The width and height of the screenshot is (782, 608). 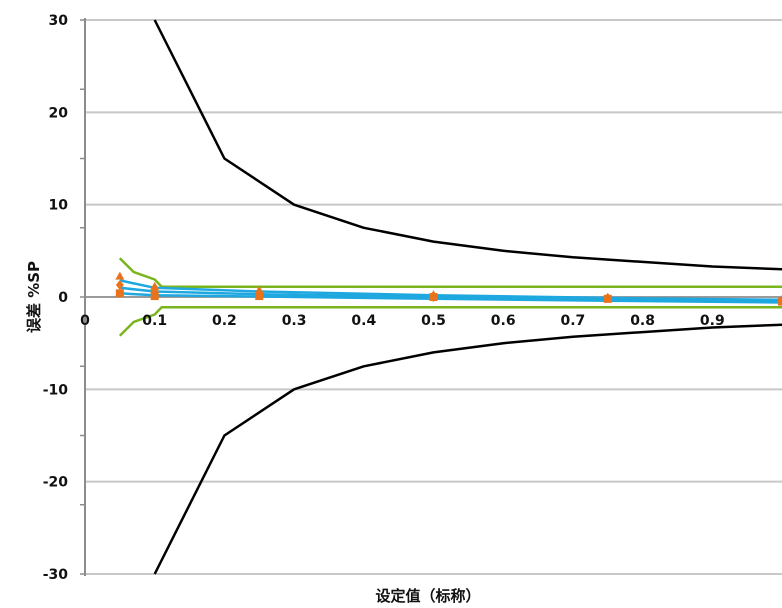 I want to click on x-tick-label: 0.6, so click(x=503, y=321).